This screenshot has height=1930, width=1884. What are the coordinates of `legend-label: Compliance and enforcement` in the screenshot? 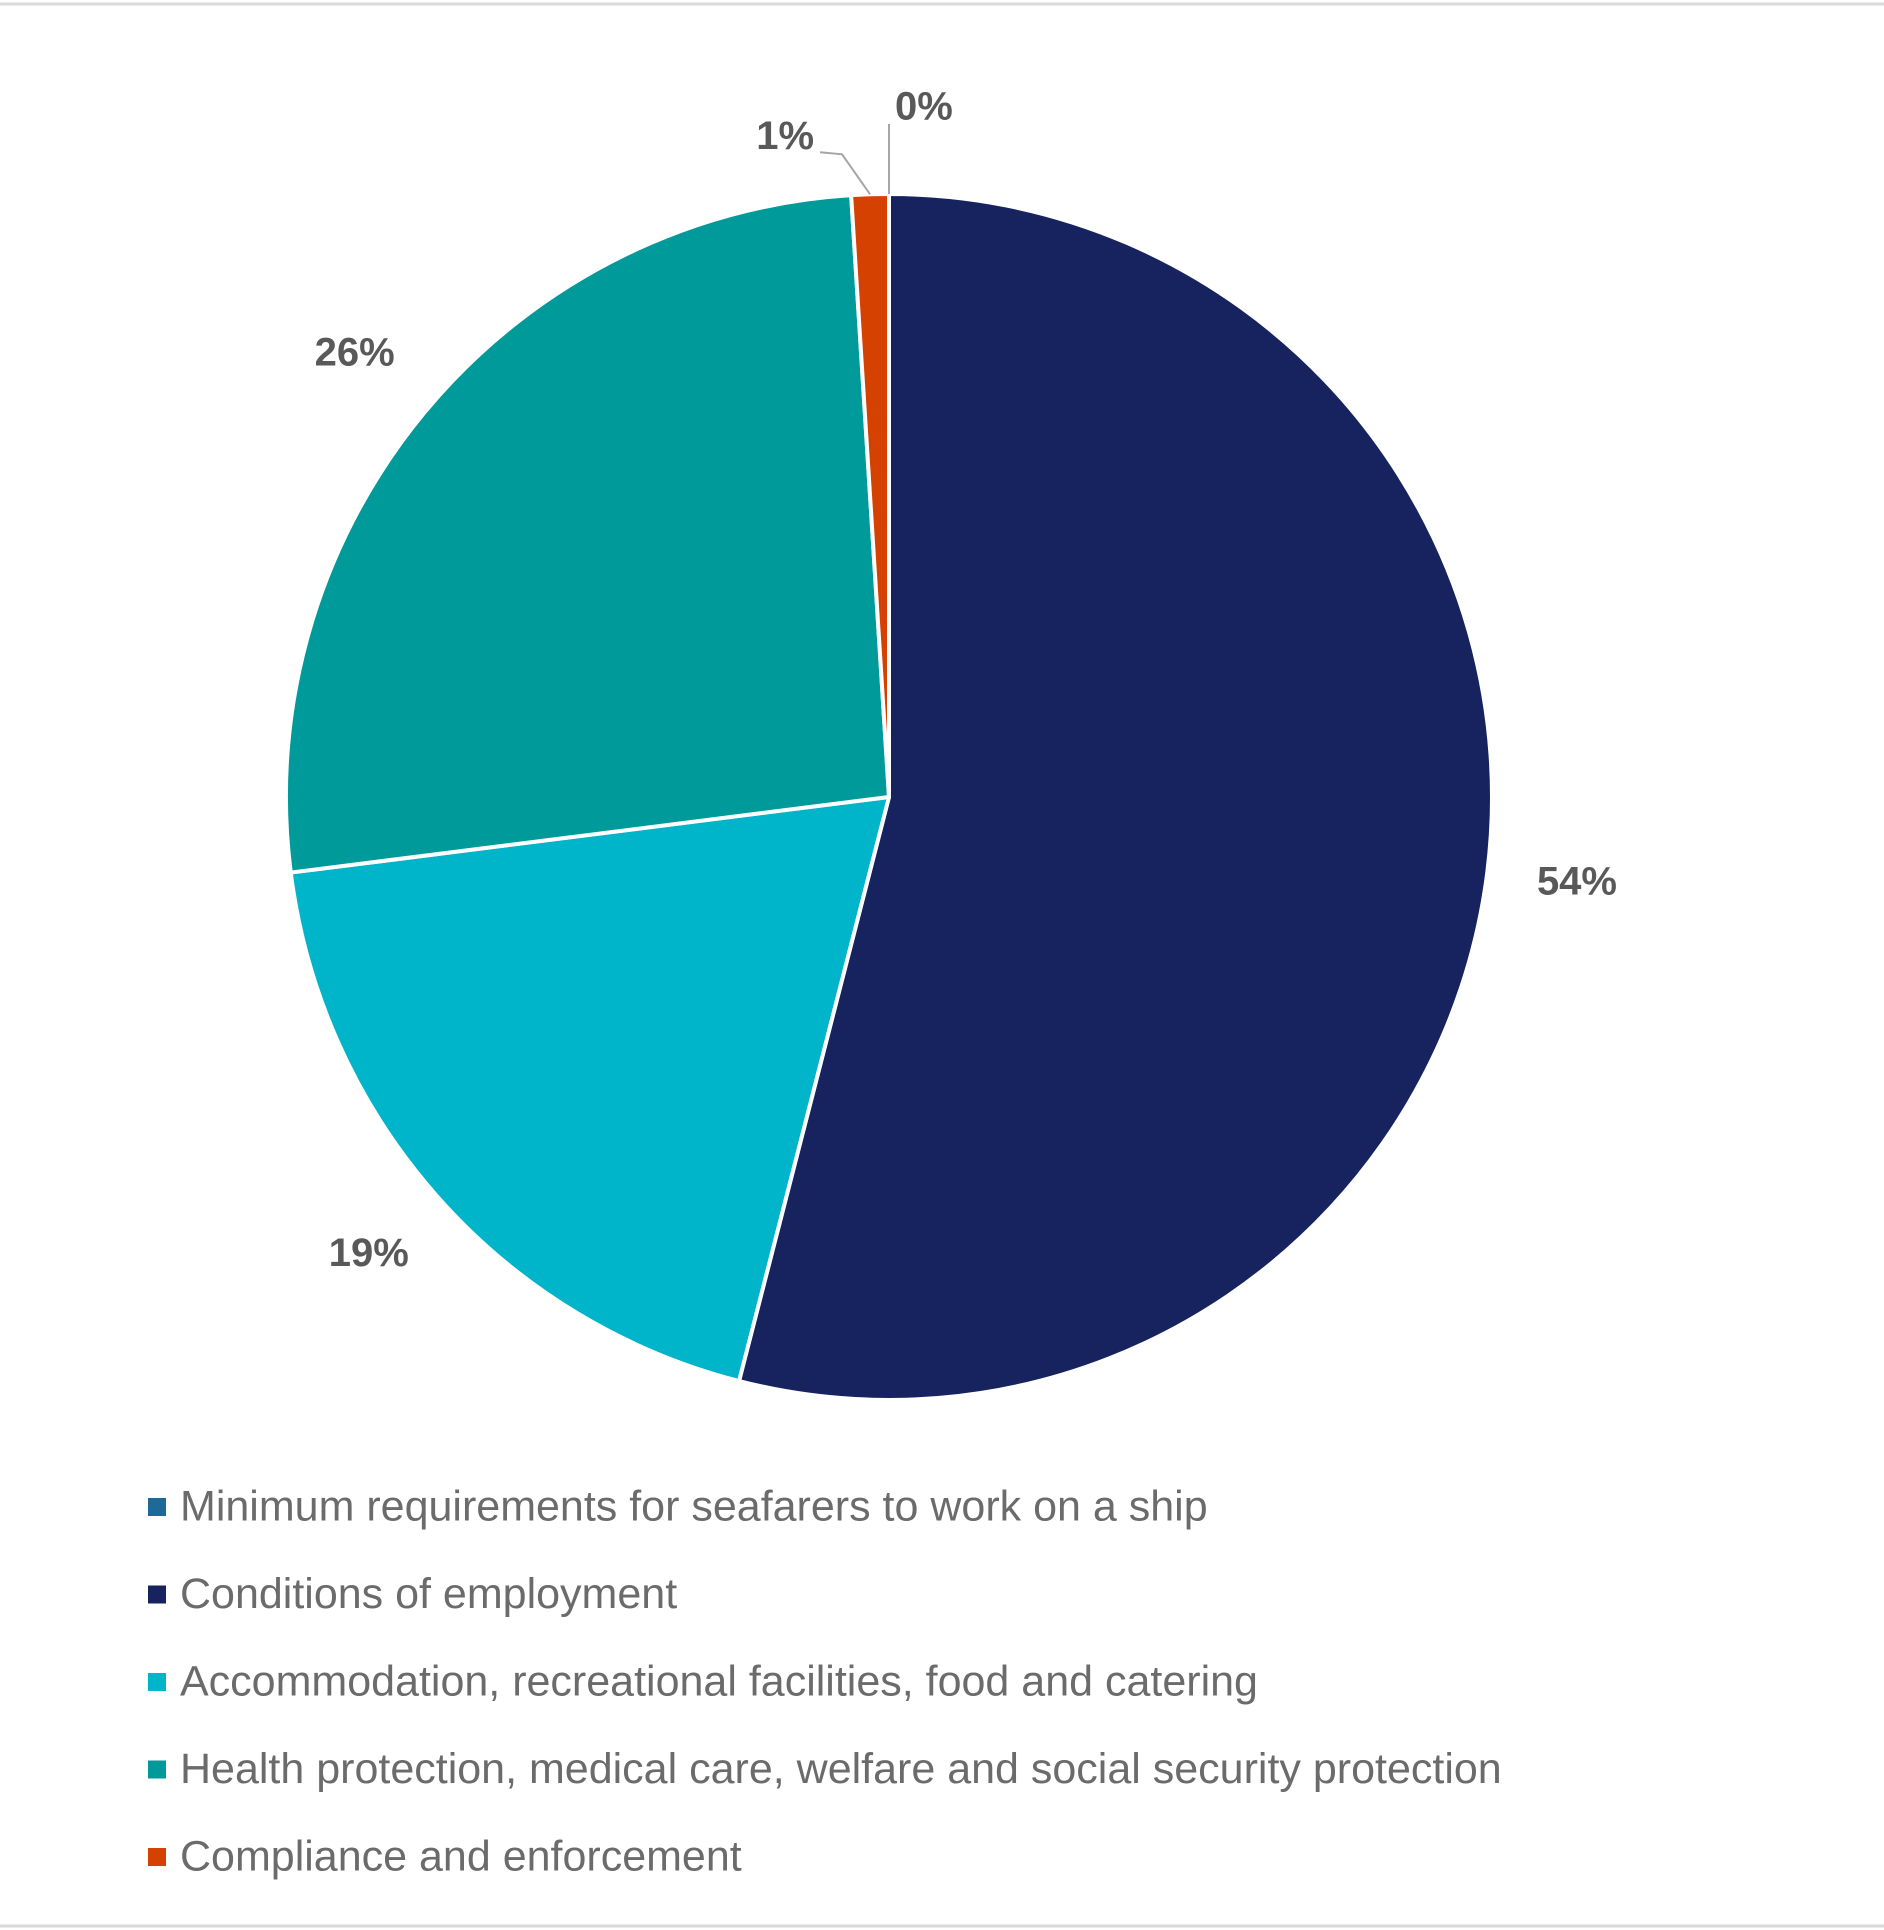 It's located at (461, 1856).